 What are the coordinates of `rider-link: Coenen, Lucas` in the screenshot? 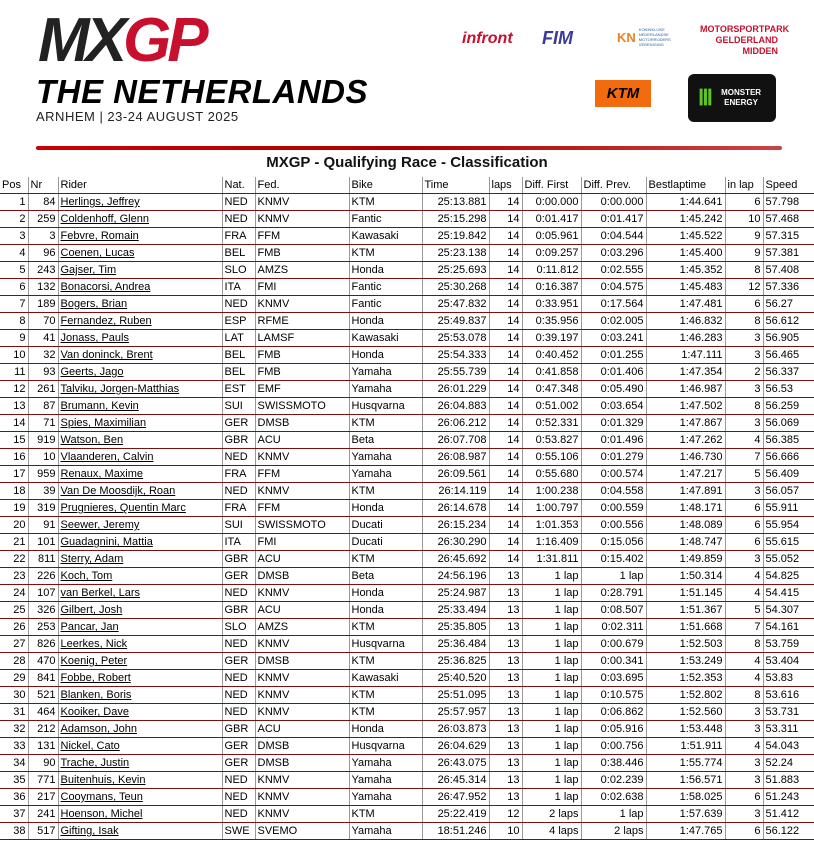 It's located at (97, 253).